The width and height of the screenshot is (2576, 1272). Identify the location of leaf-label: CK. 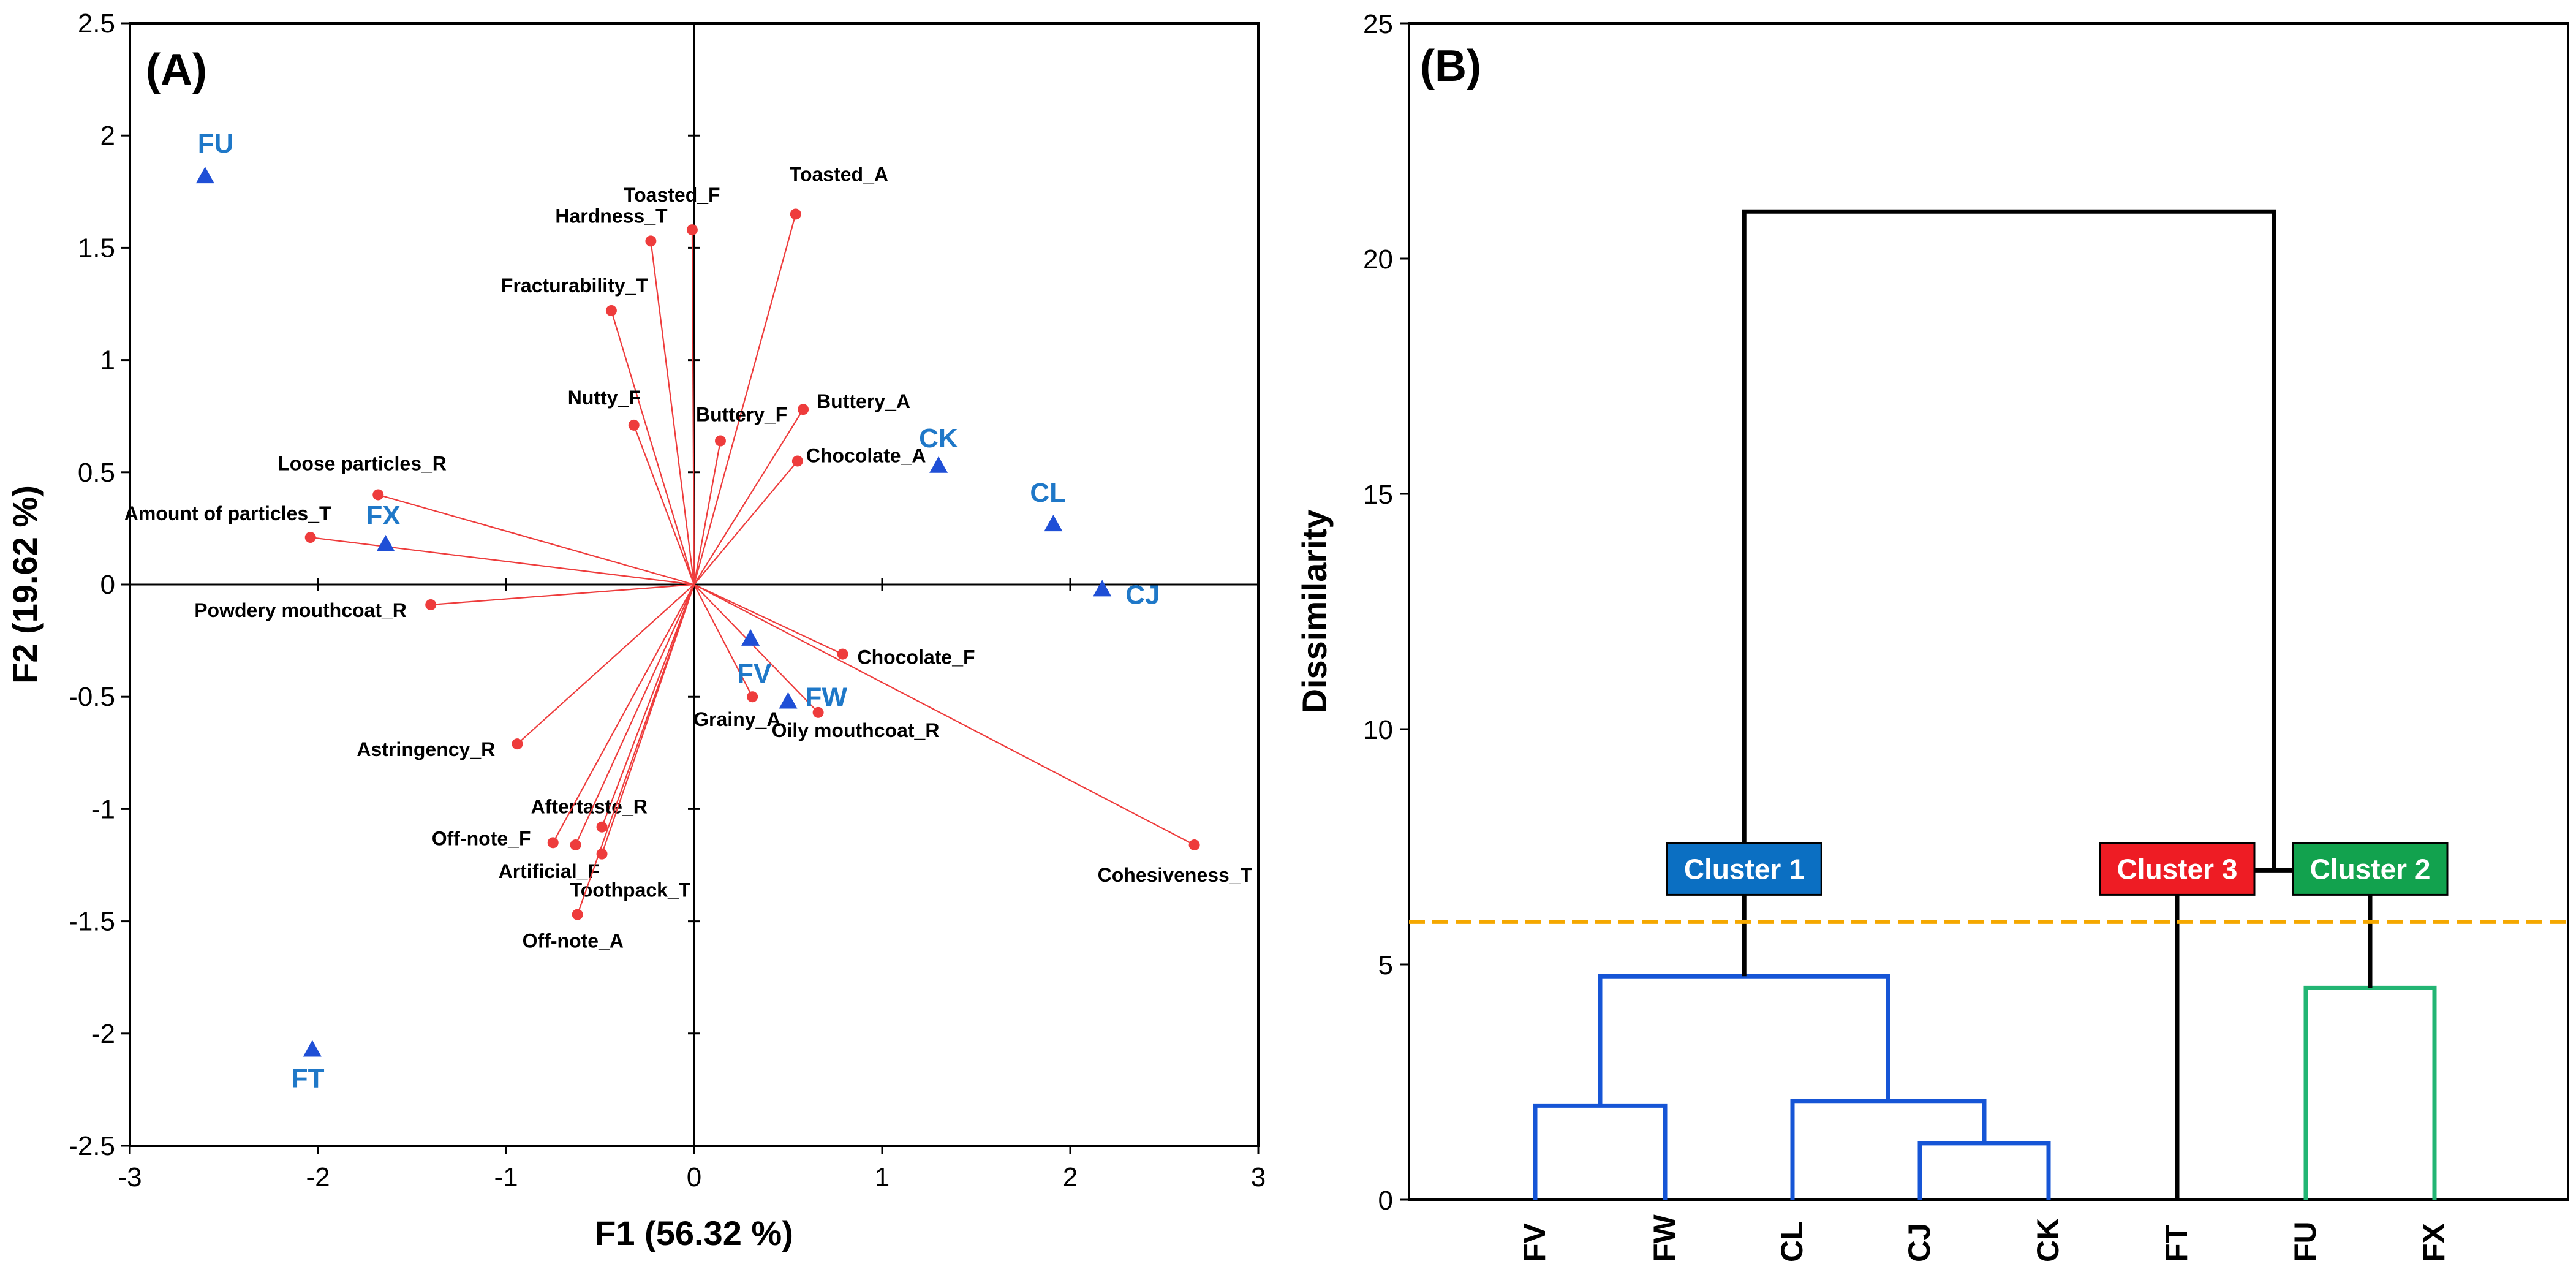
(2048, 1240).